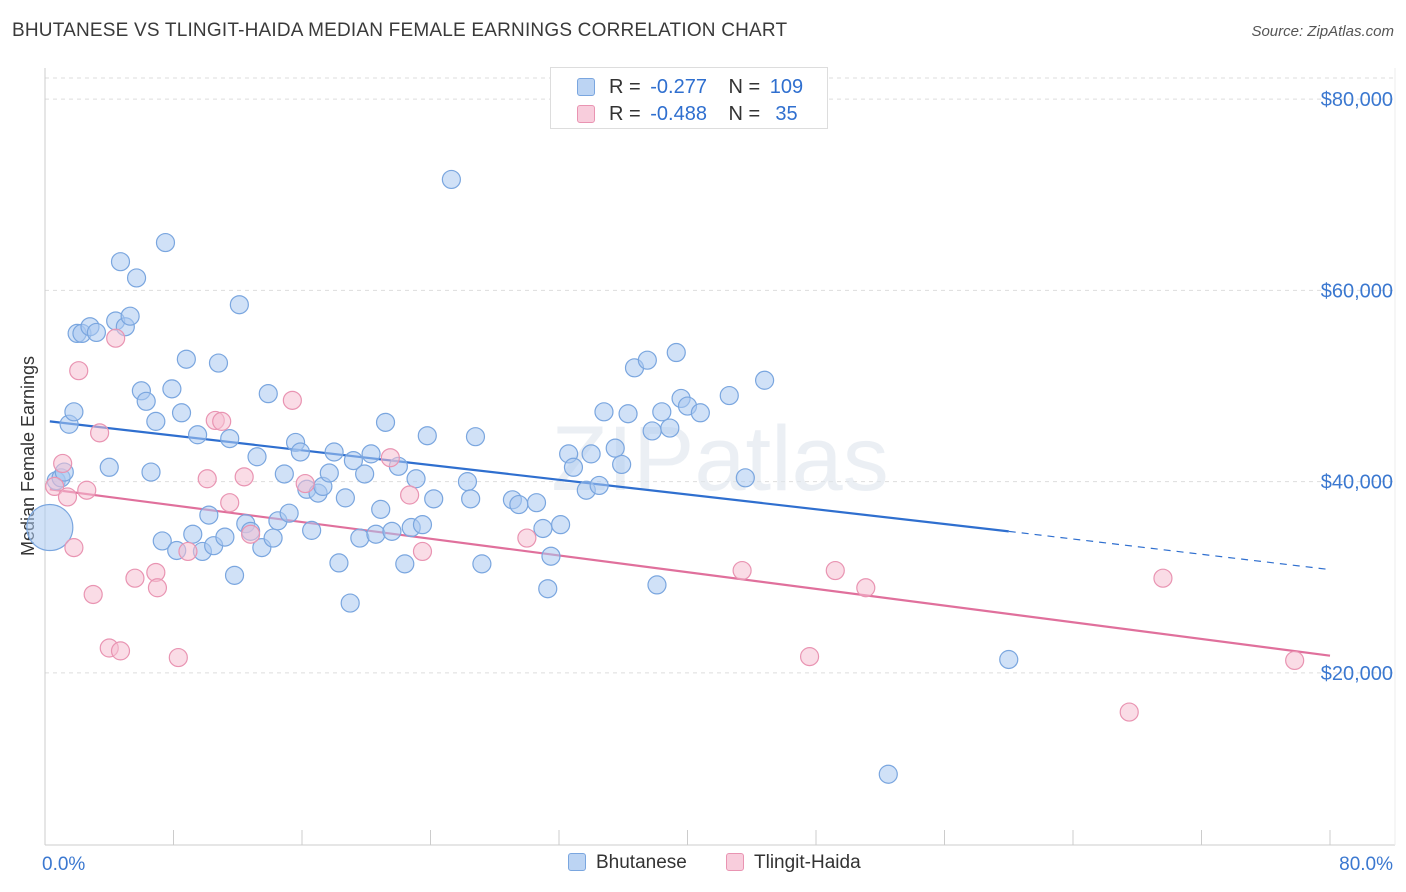 The image size is (1406, 892). What do you see at coordinates (577, 862) in the screenshot?
I see `bottom-legend-swatch-bhutanese` at bounding box center [577, 862].